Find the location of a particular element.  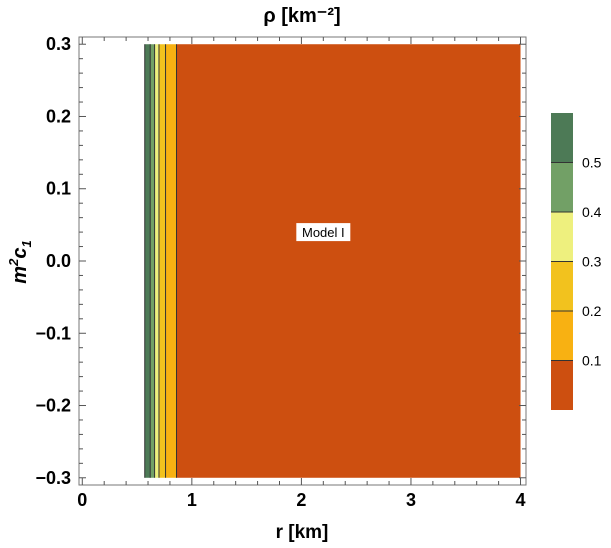

x-tick-label: 1 is located at coordinates (192, 500).